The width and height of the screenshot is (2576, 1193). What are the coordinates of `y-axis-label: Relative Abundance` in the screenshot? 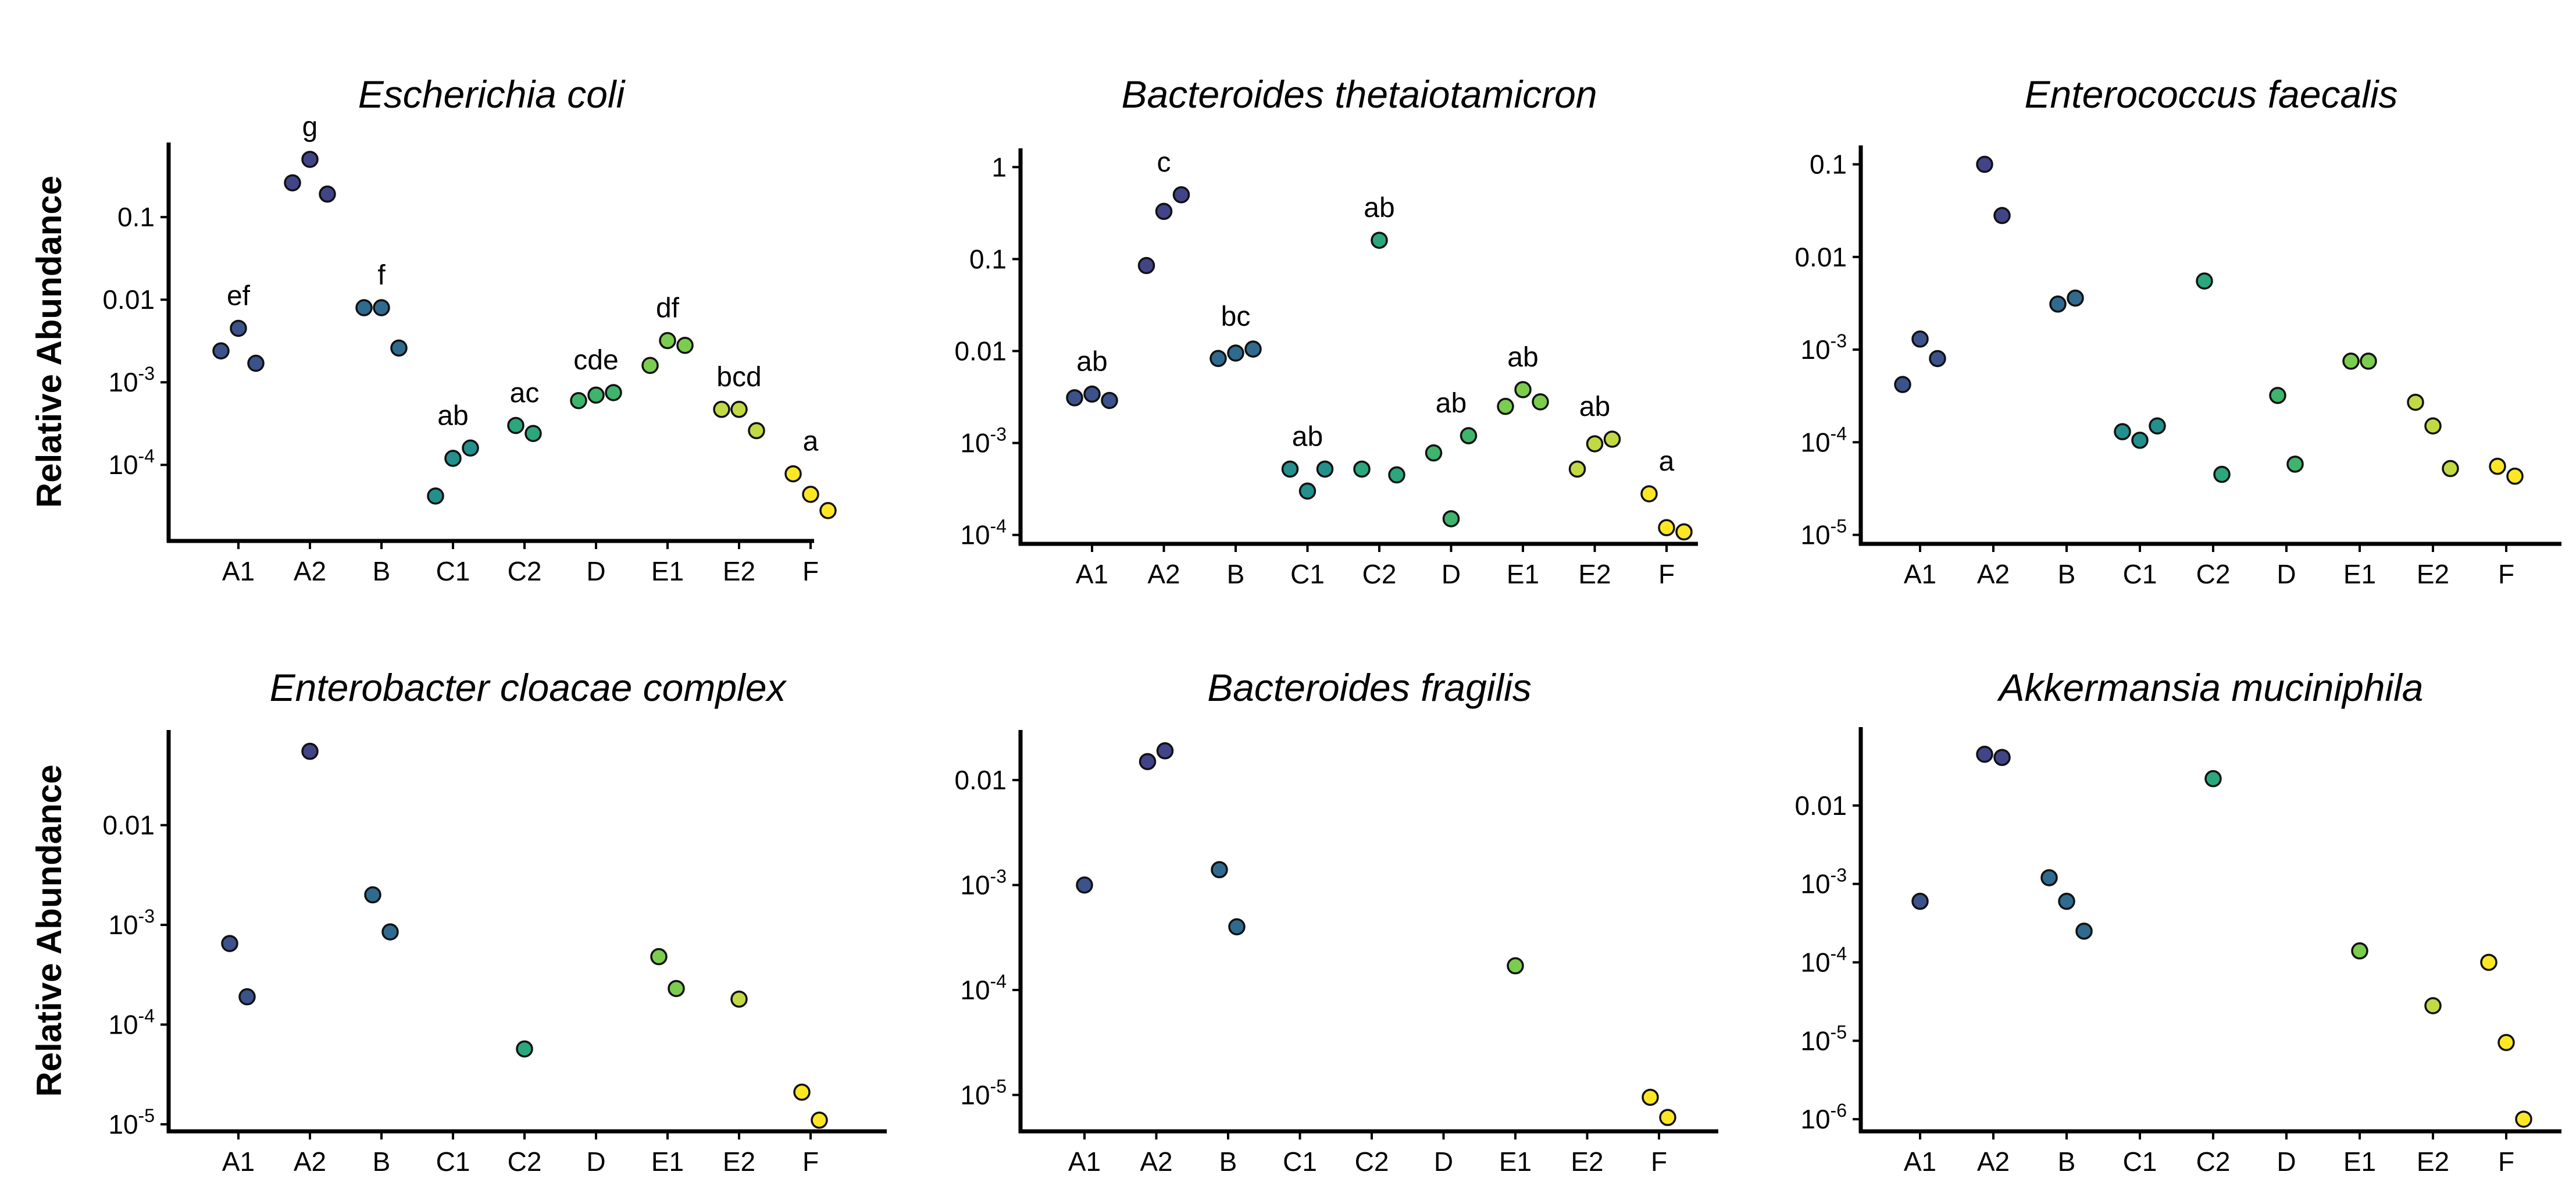 It's located at (50, 930).